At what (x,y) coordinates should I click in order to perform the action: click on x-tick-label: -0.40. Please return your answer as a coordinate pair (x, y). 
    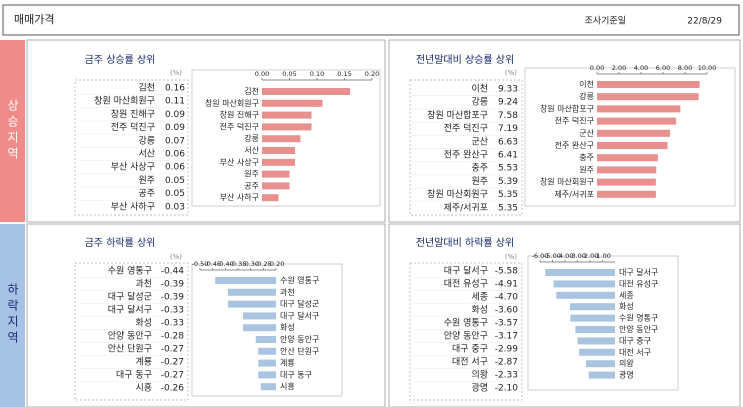
    Looking at the image, I should click on (225, 264).